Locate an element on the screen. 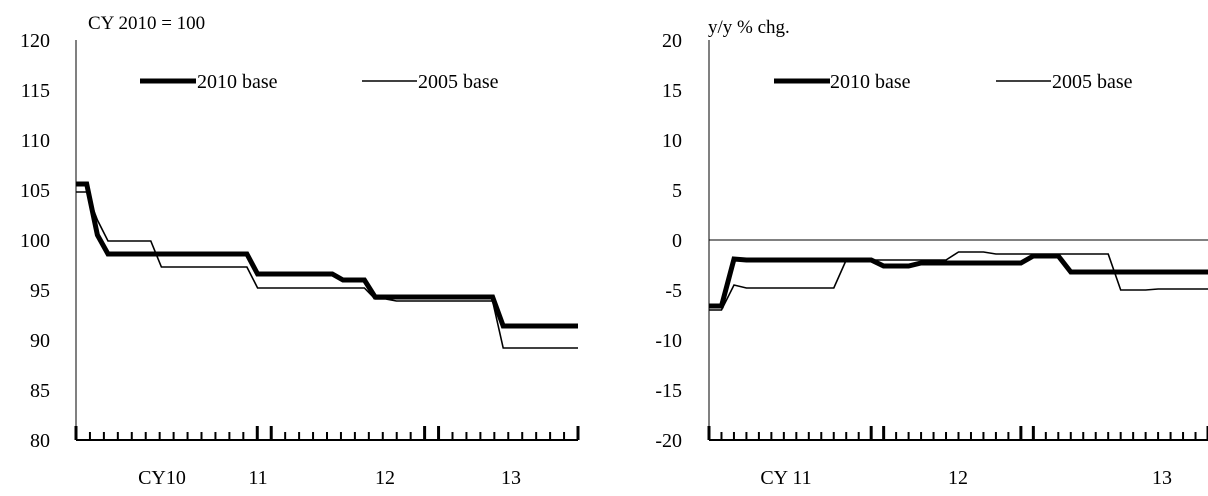  left-legend-label-2010: 2010 base is located at coordinates (237, 82).